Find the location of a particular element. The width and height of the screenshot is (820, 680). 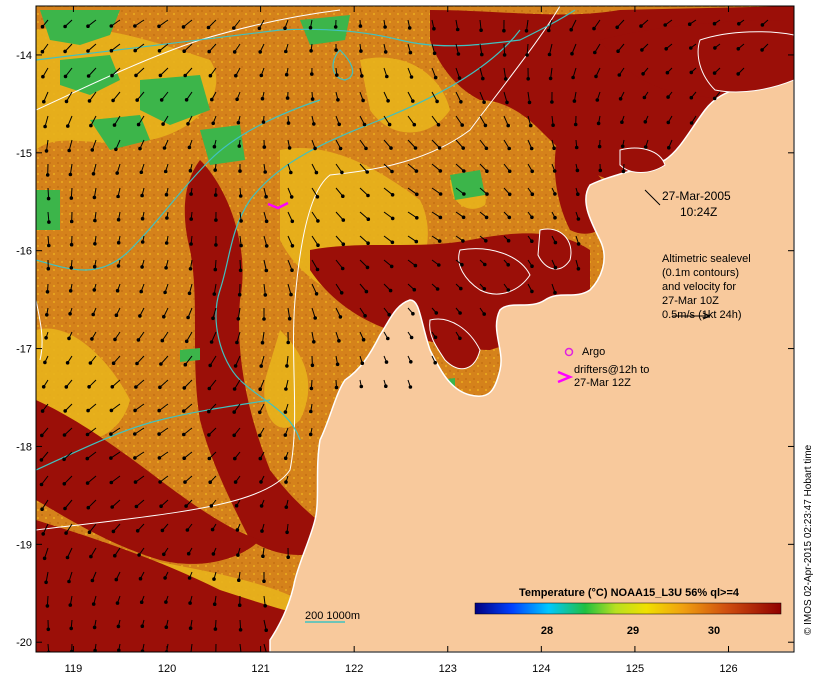

credit-text: © IMOS 02-Apr-2015 02:23:47 Hobart time is located at coordinates (808, 539).